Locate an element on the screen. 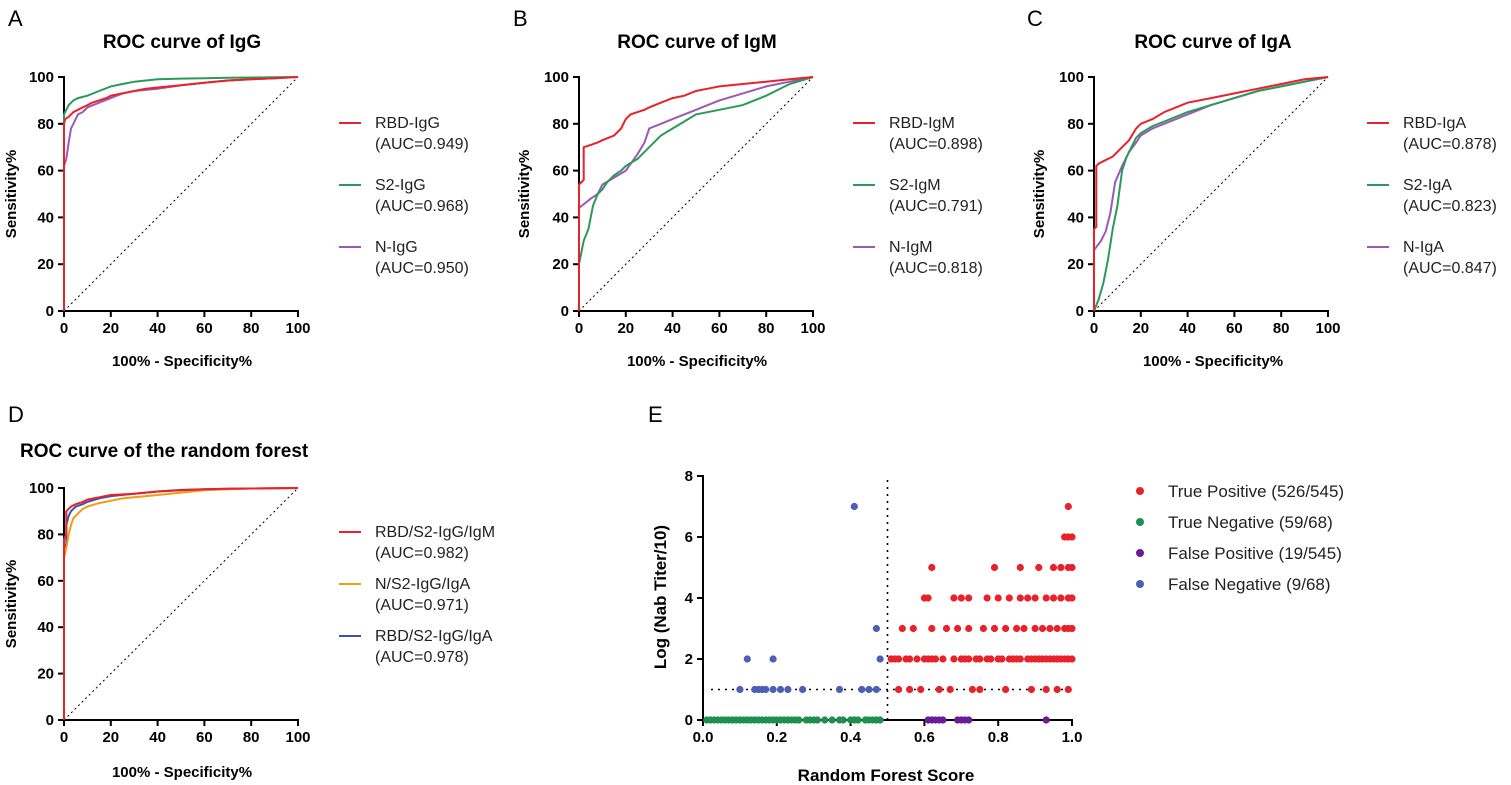  y-tick-label: 80 is located at coordinates (45, 124).